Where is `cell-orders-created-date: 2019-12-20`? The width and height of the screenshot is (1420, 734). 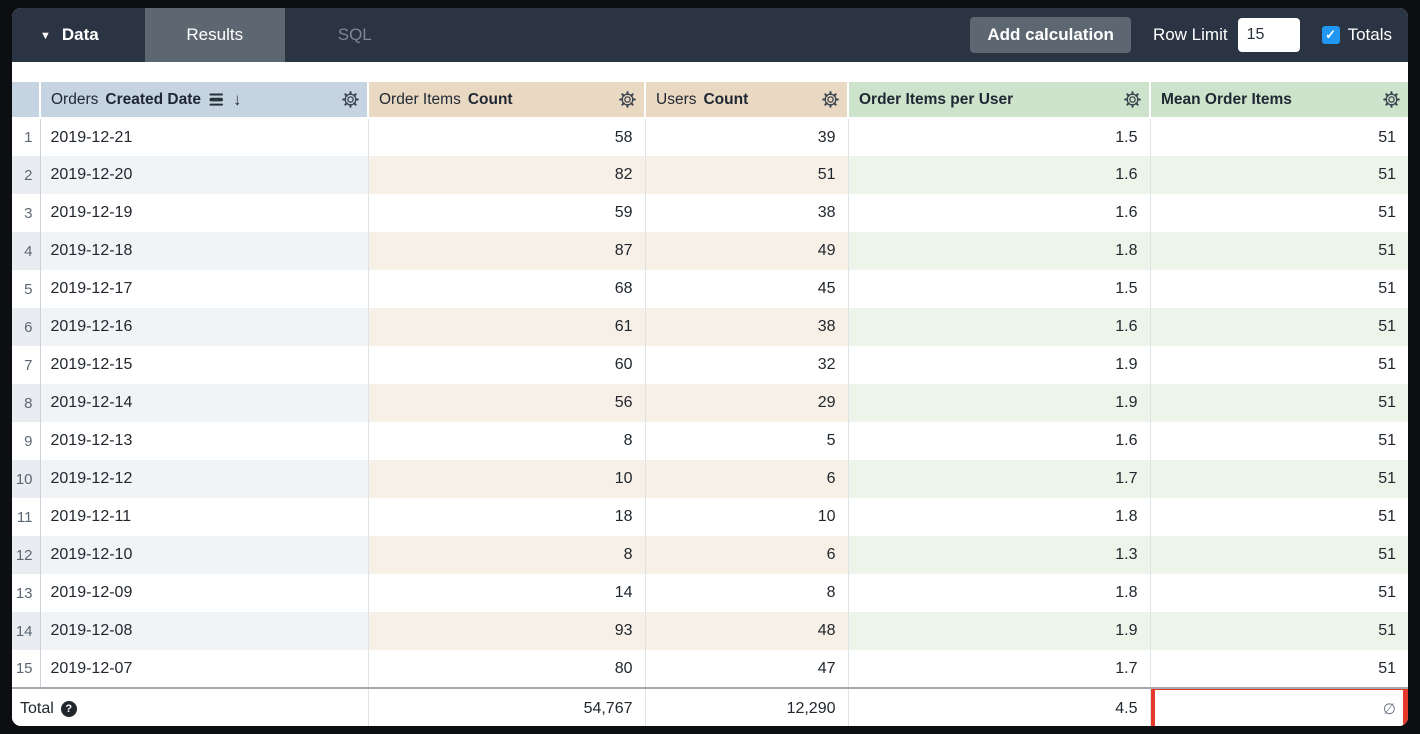 cell-orders-created-date: 2019-12-20 is located at coordinates (204, 175).